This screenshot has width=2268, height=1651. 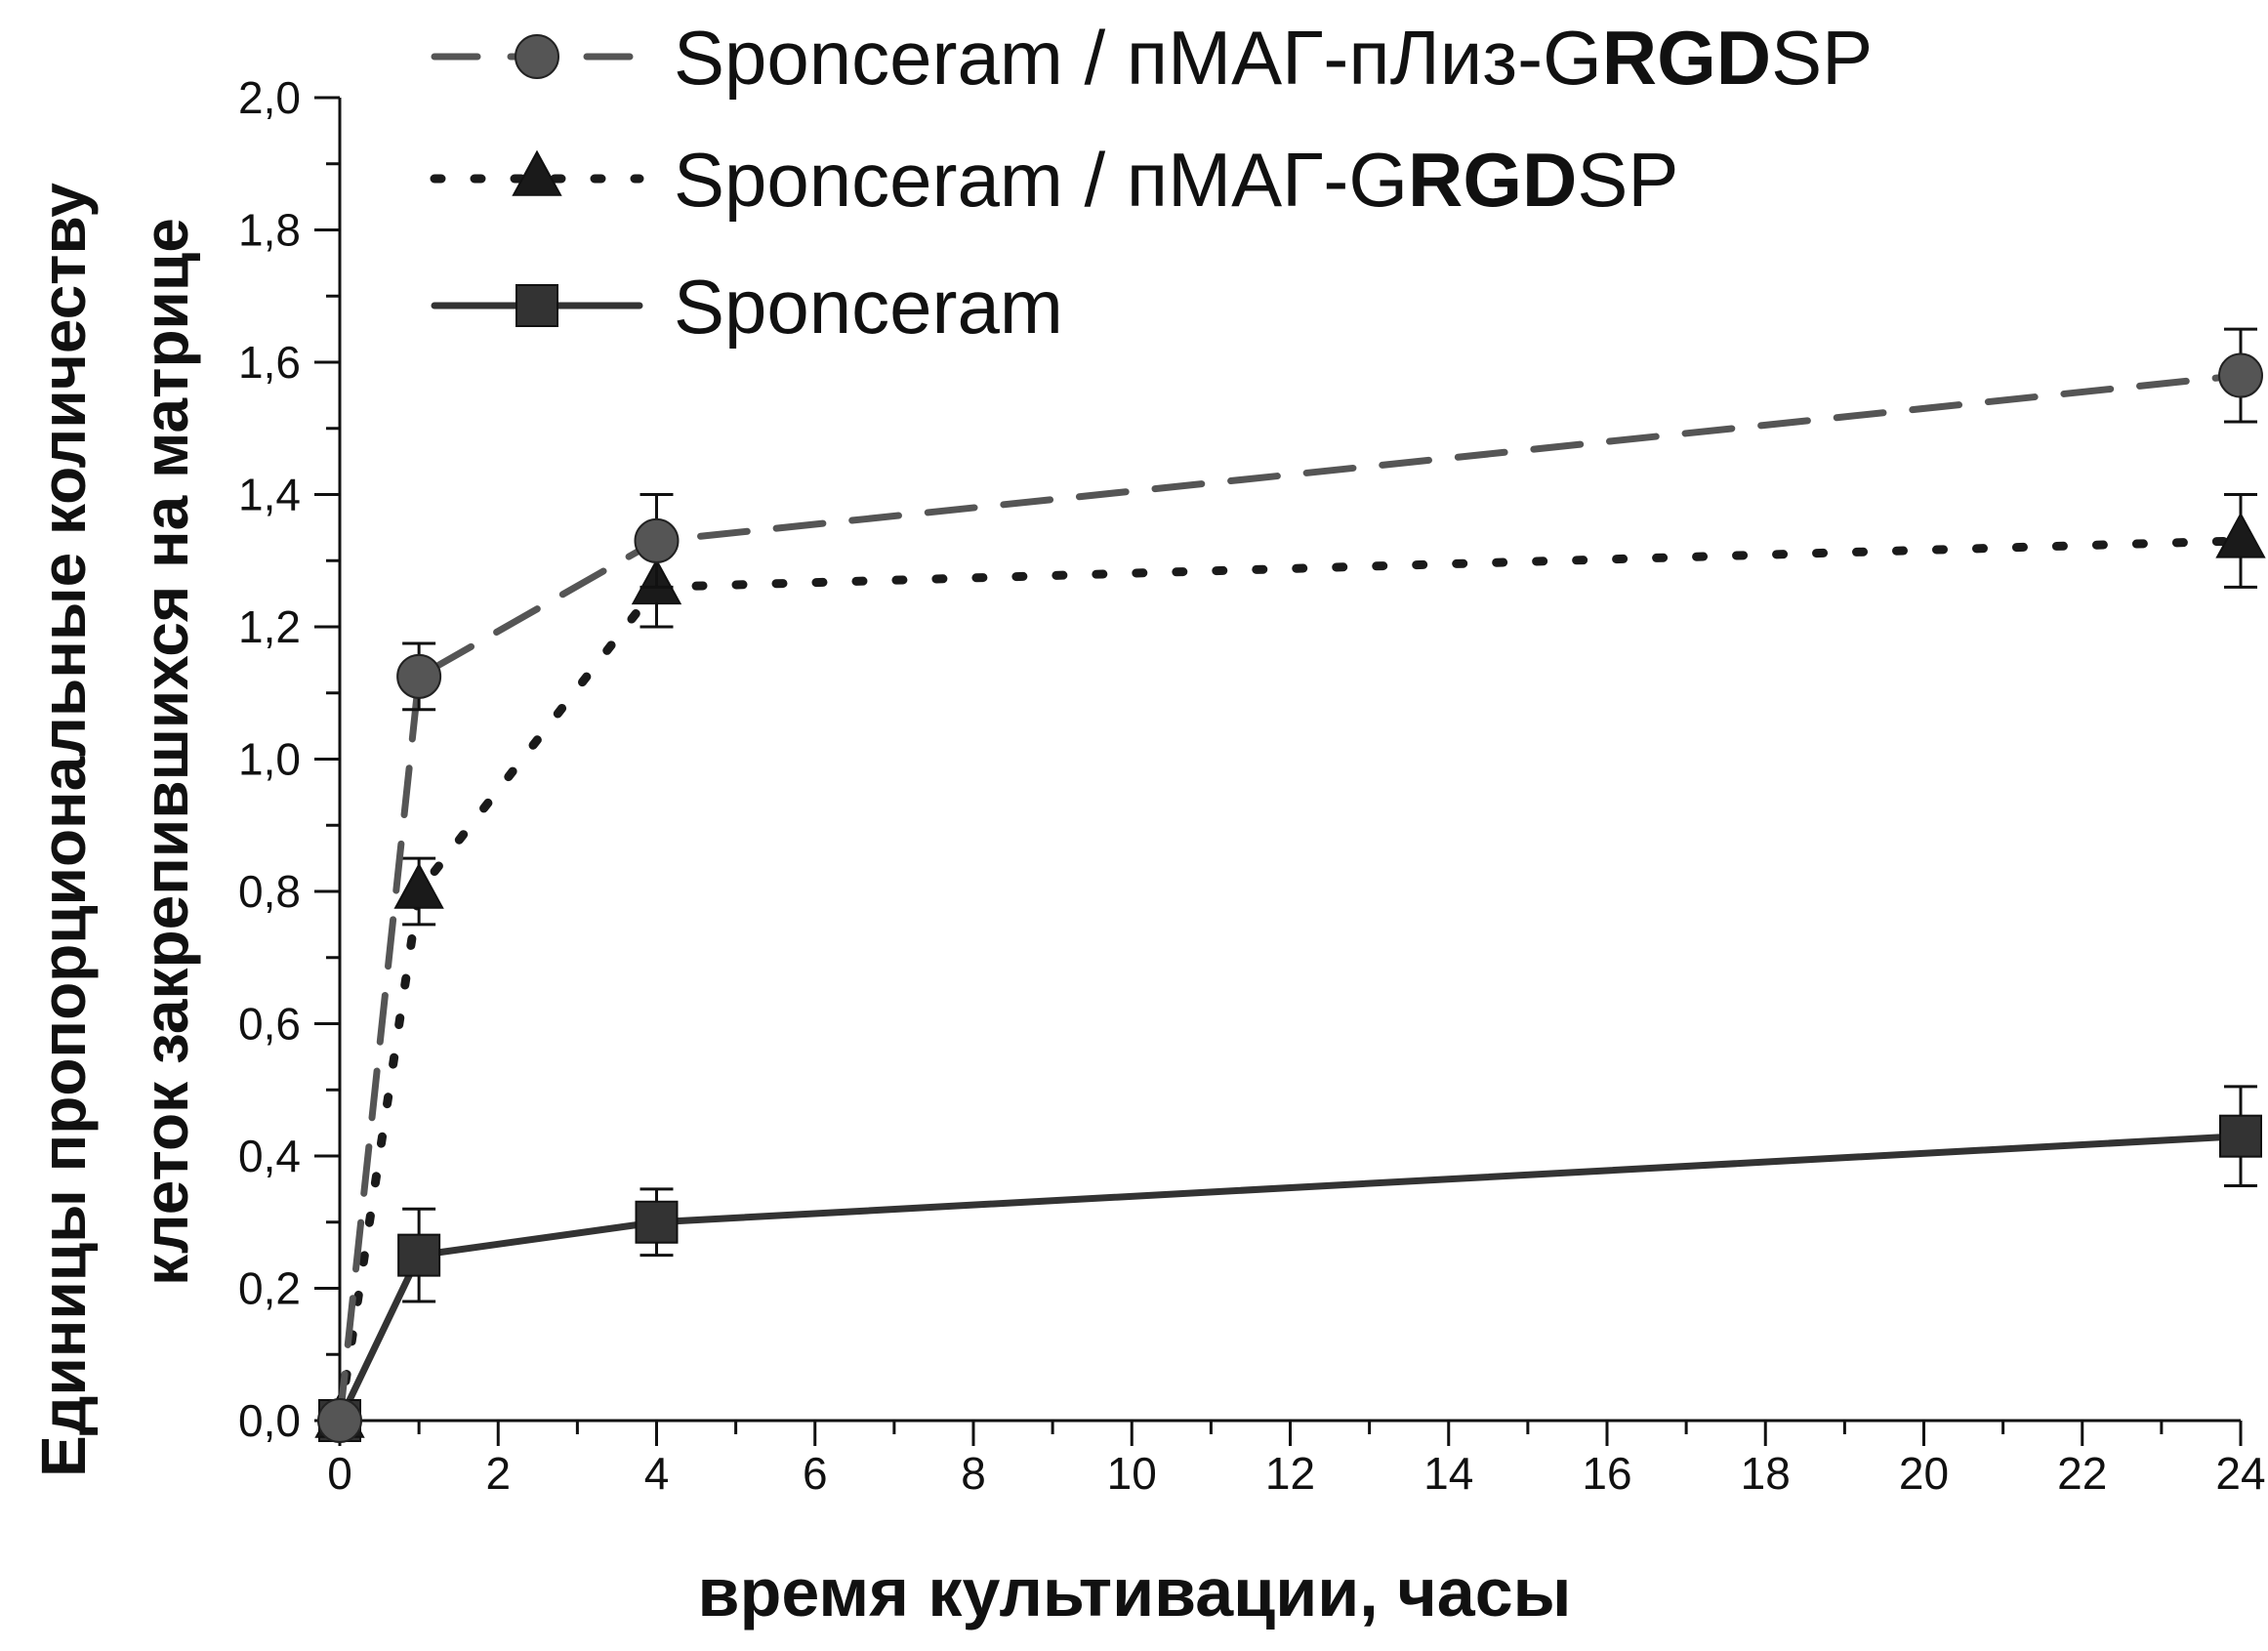 I want to click on legend-item-0: Sponceram / пМАГ-пЛиз-GRGDSP, so click(x=1152, y=58).